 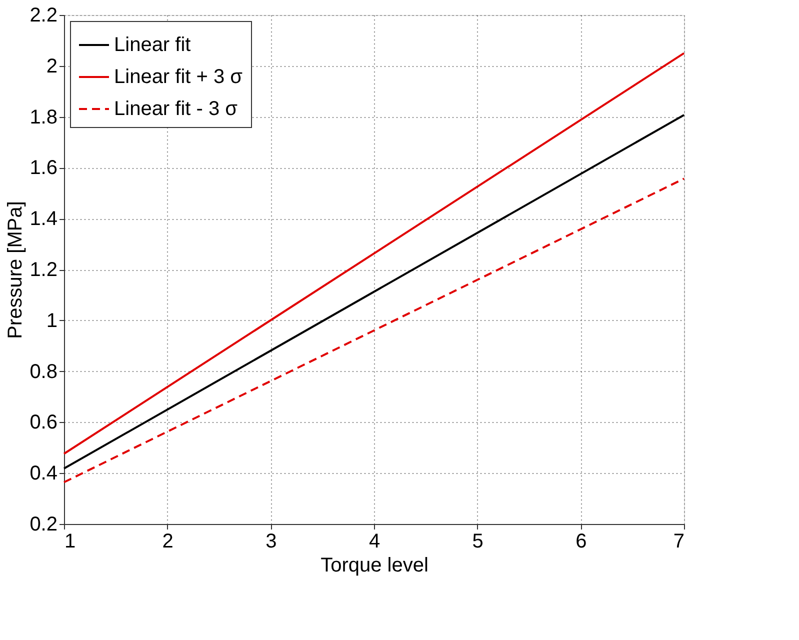 What do you see at coordinates (44, 117) in the screenshot?
I see `y-tick-label: 1.8` at bounding box center [44, 117].